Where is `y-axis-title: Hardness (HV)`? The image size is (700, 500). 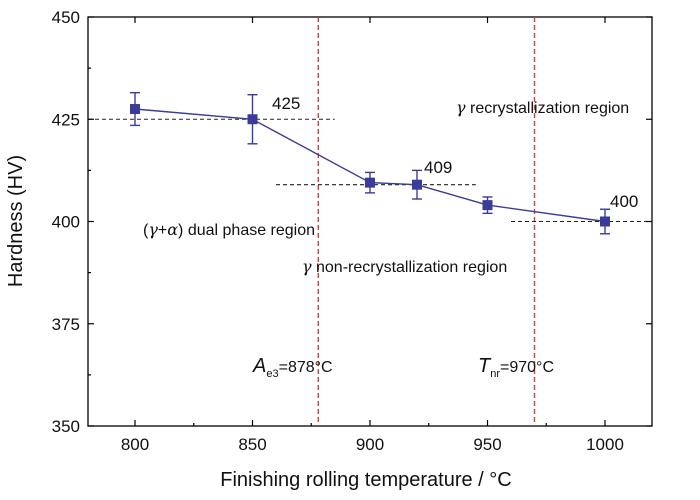 y-axis-title: Hardness (HV) is located at coordinates (16, 221).